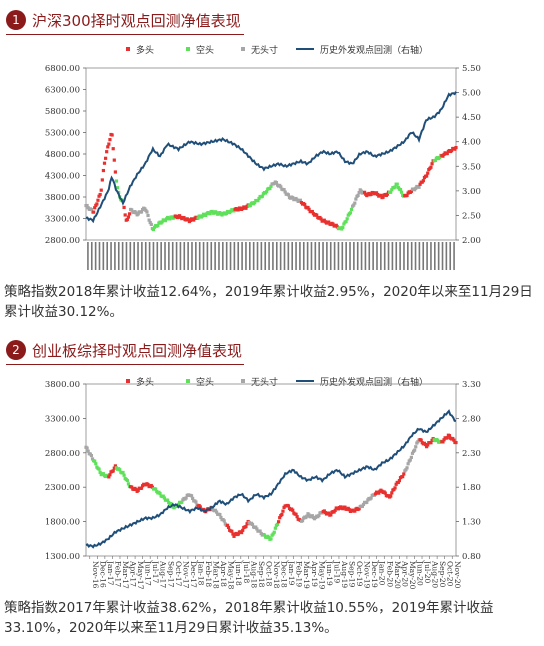  I want to click on y-left-tick-label: 2800.00, so click(62, 241).